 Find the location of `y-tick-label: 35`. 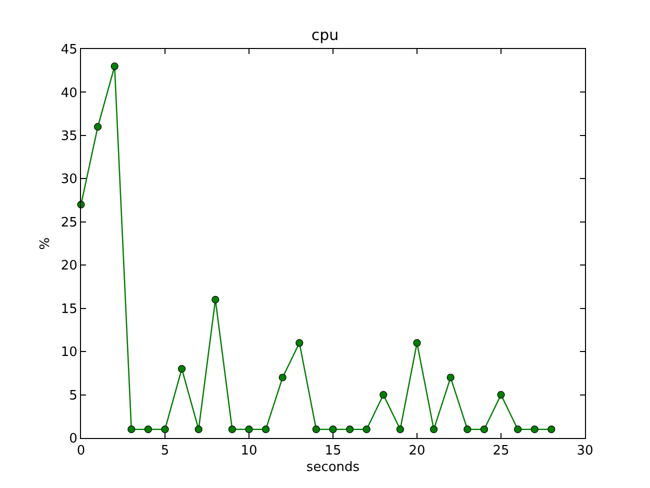

y-tick-label: 35 is located at coordinates (69, 136).